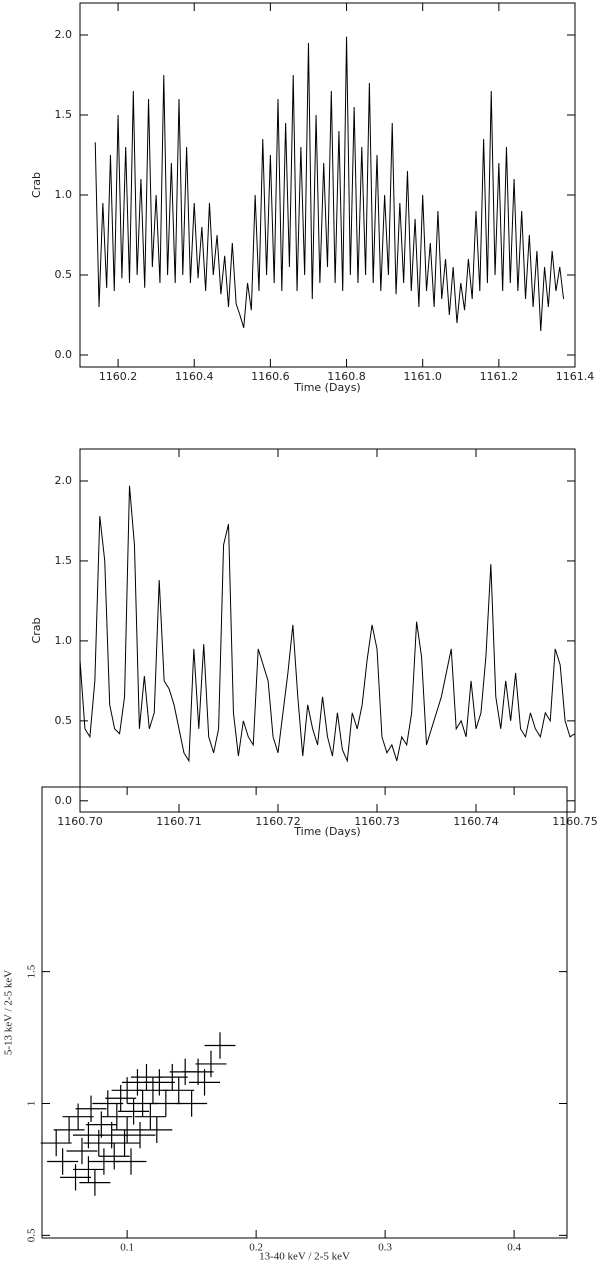 The image size is (602, 1265). I want to click on x-tick-label: 1160.4, so click(194, 376).